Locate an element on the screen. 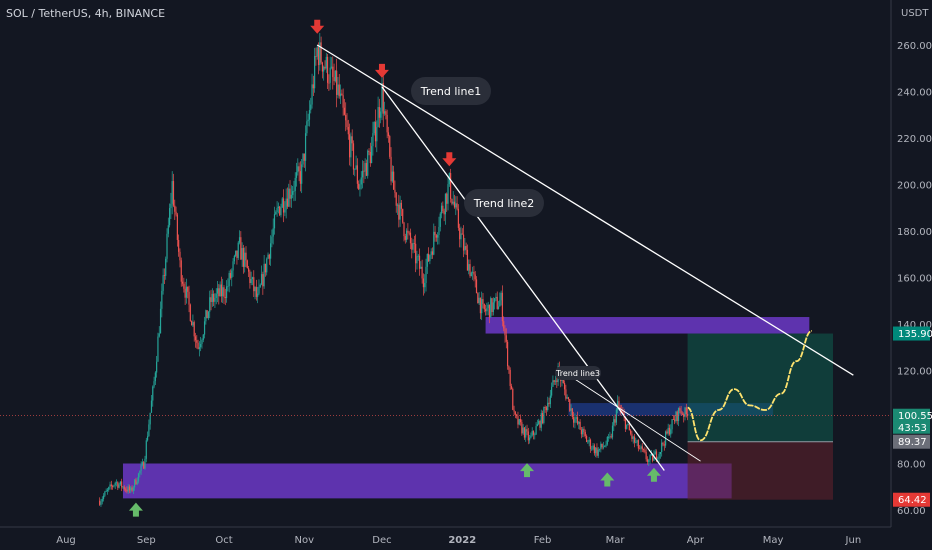 Image resolution: width=932 pixels, height=550 pixels. trend-line-1-bubble is located at coordinates (451, 91).